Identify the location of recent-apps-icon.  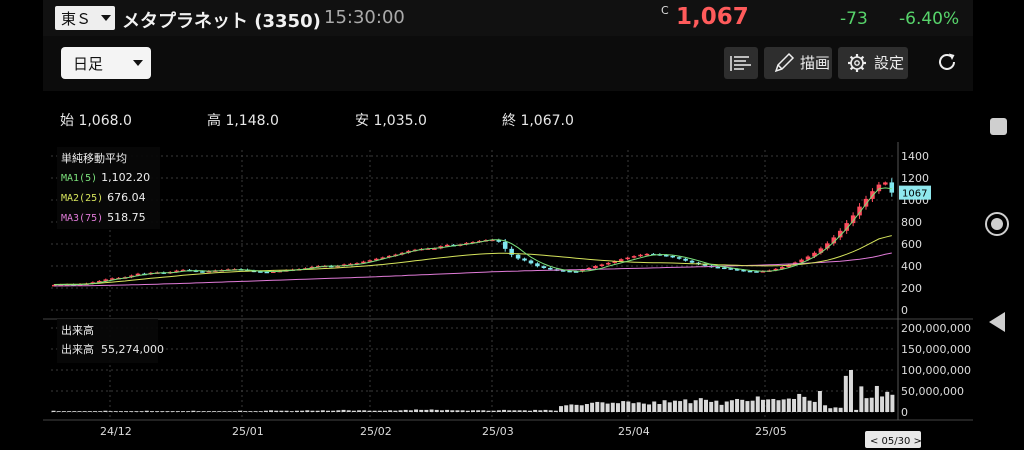
(998, 126).